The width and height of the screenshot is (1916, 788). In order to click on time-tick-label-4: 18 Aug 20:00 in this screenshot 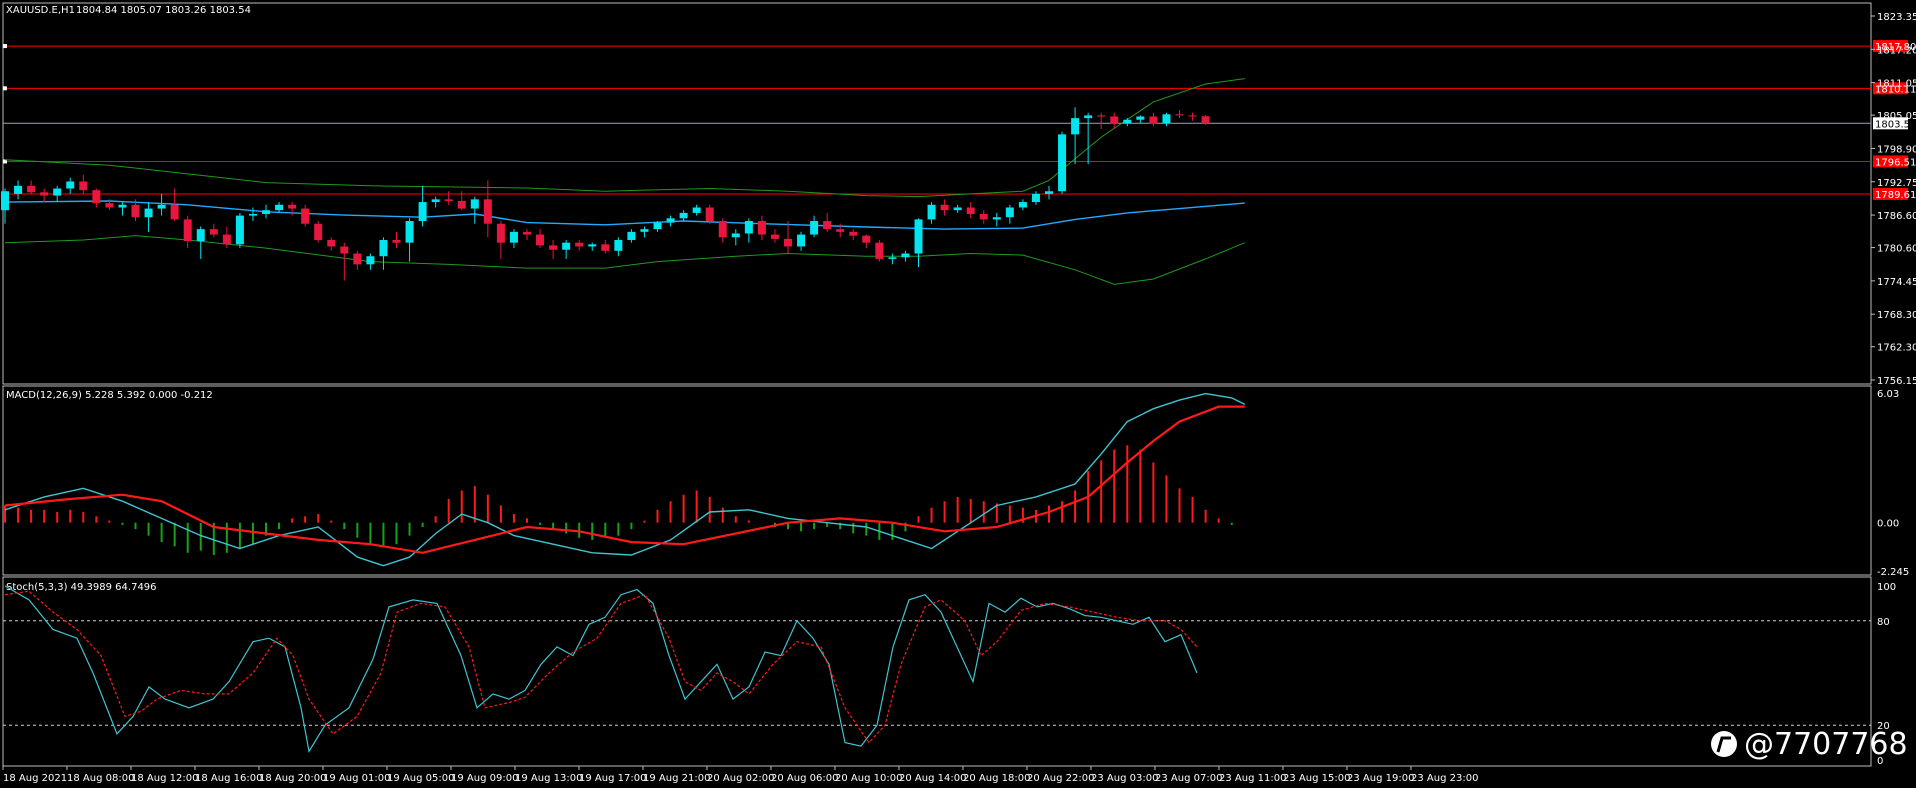, I will do `click(292, 778)`.